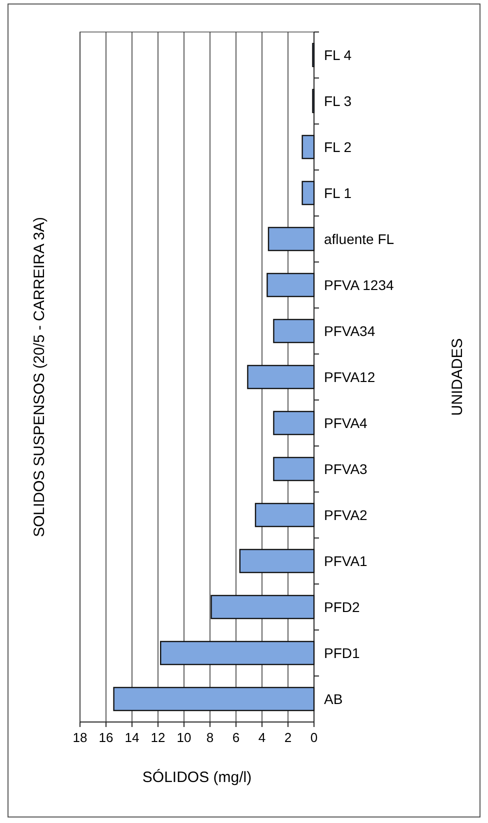 The height and width of the screenshot is (823, 488). I want to click on y-tick-label: AB, so click(333, 698).